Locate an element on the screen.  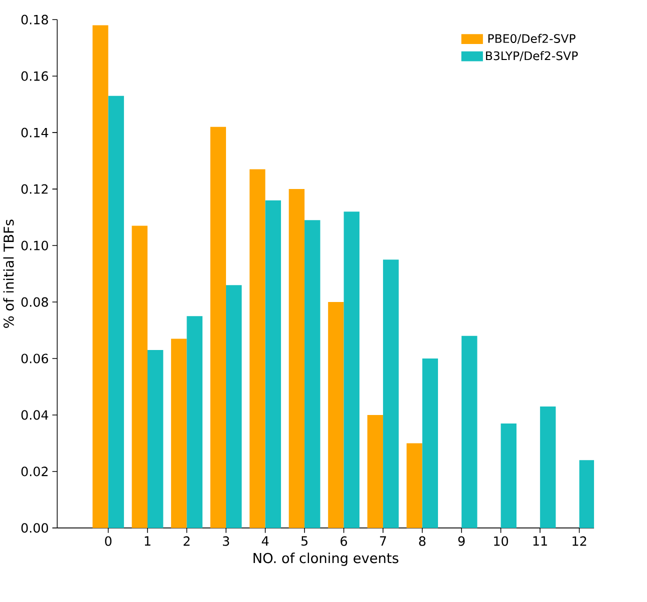
y-tick-label: 0.04 is located at coordinates (34, 415).